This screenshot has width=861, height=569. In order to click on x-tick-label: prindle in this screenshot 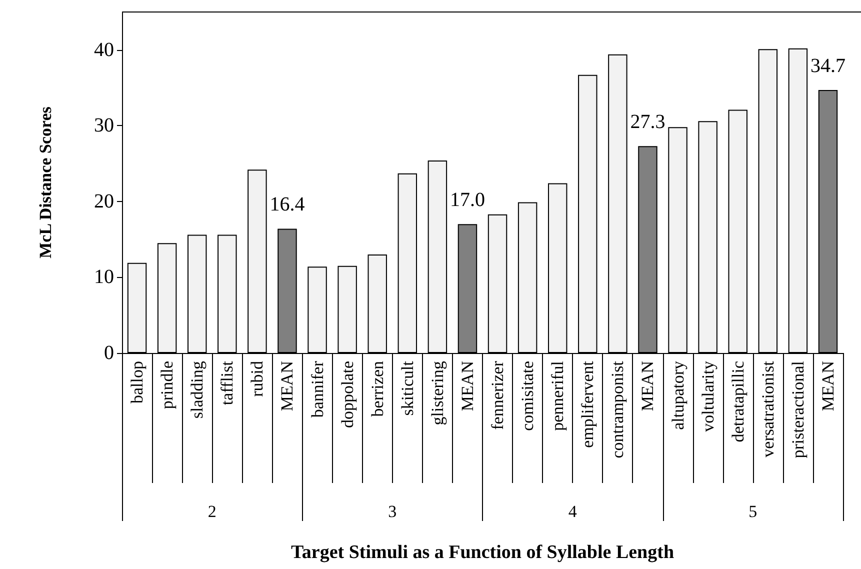, I will do `click(167, 385)`.